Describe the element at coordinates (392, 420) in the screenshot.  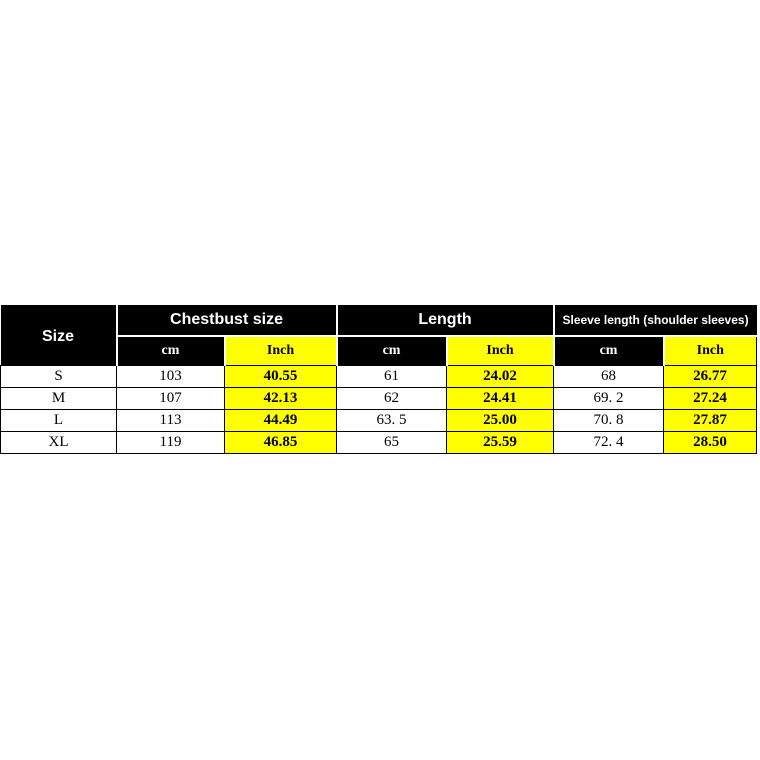
I see `length-cm-cell: 63. 5` at that location.